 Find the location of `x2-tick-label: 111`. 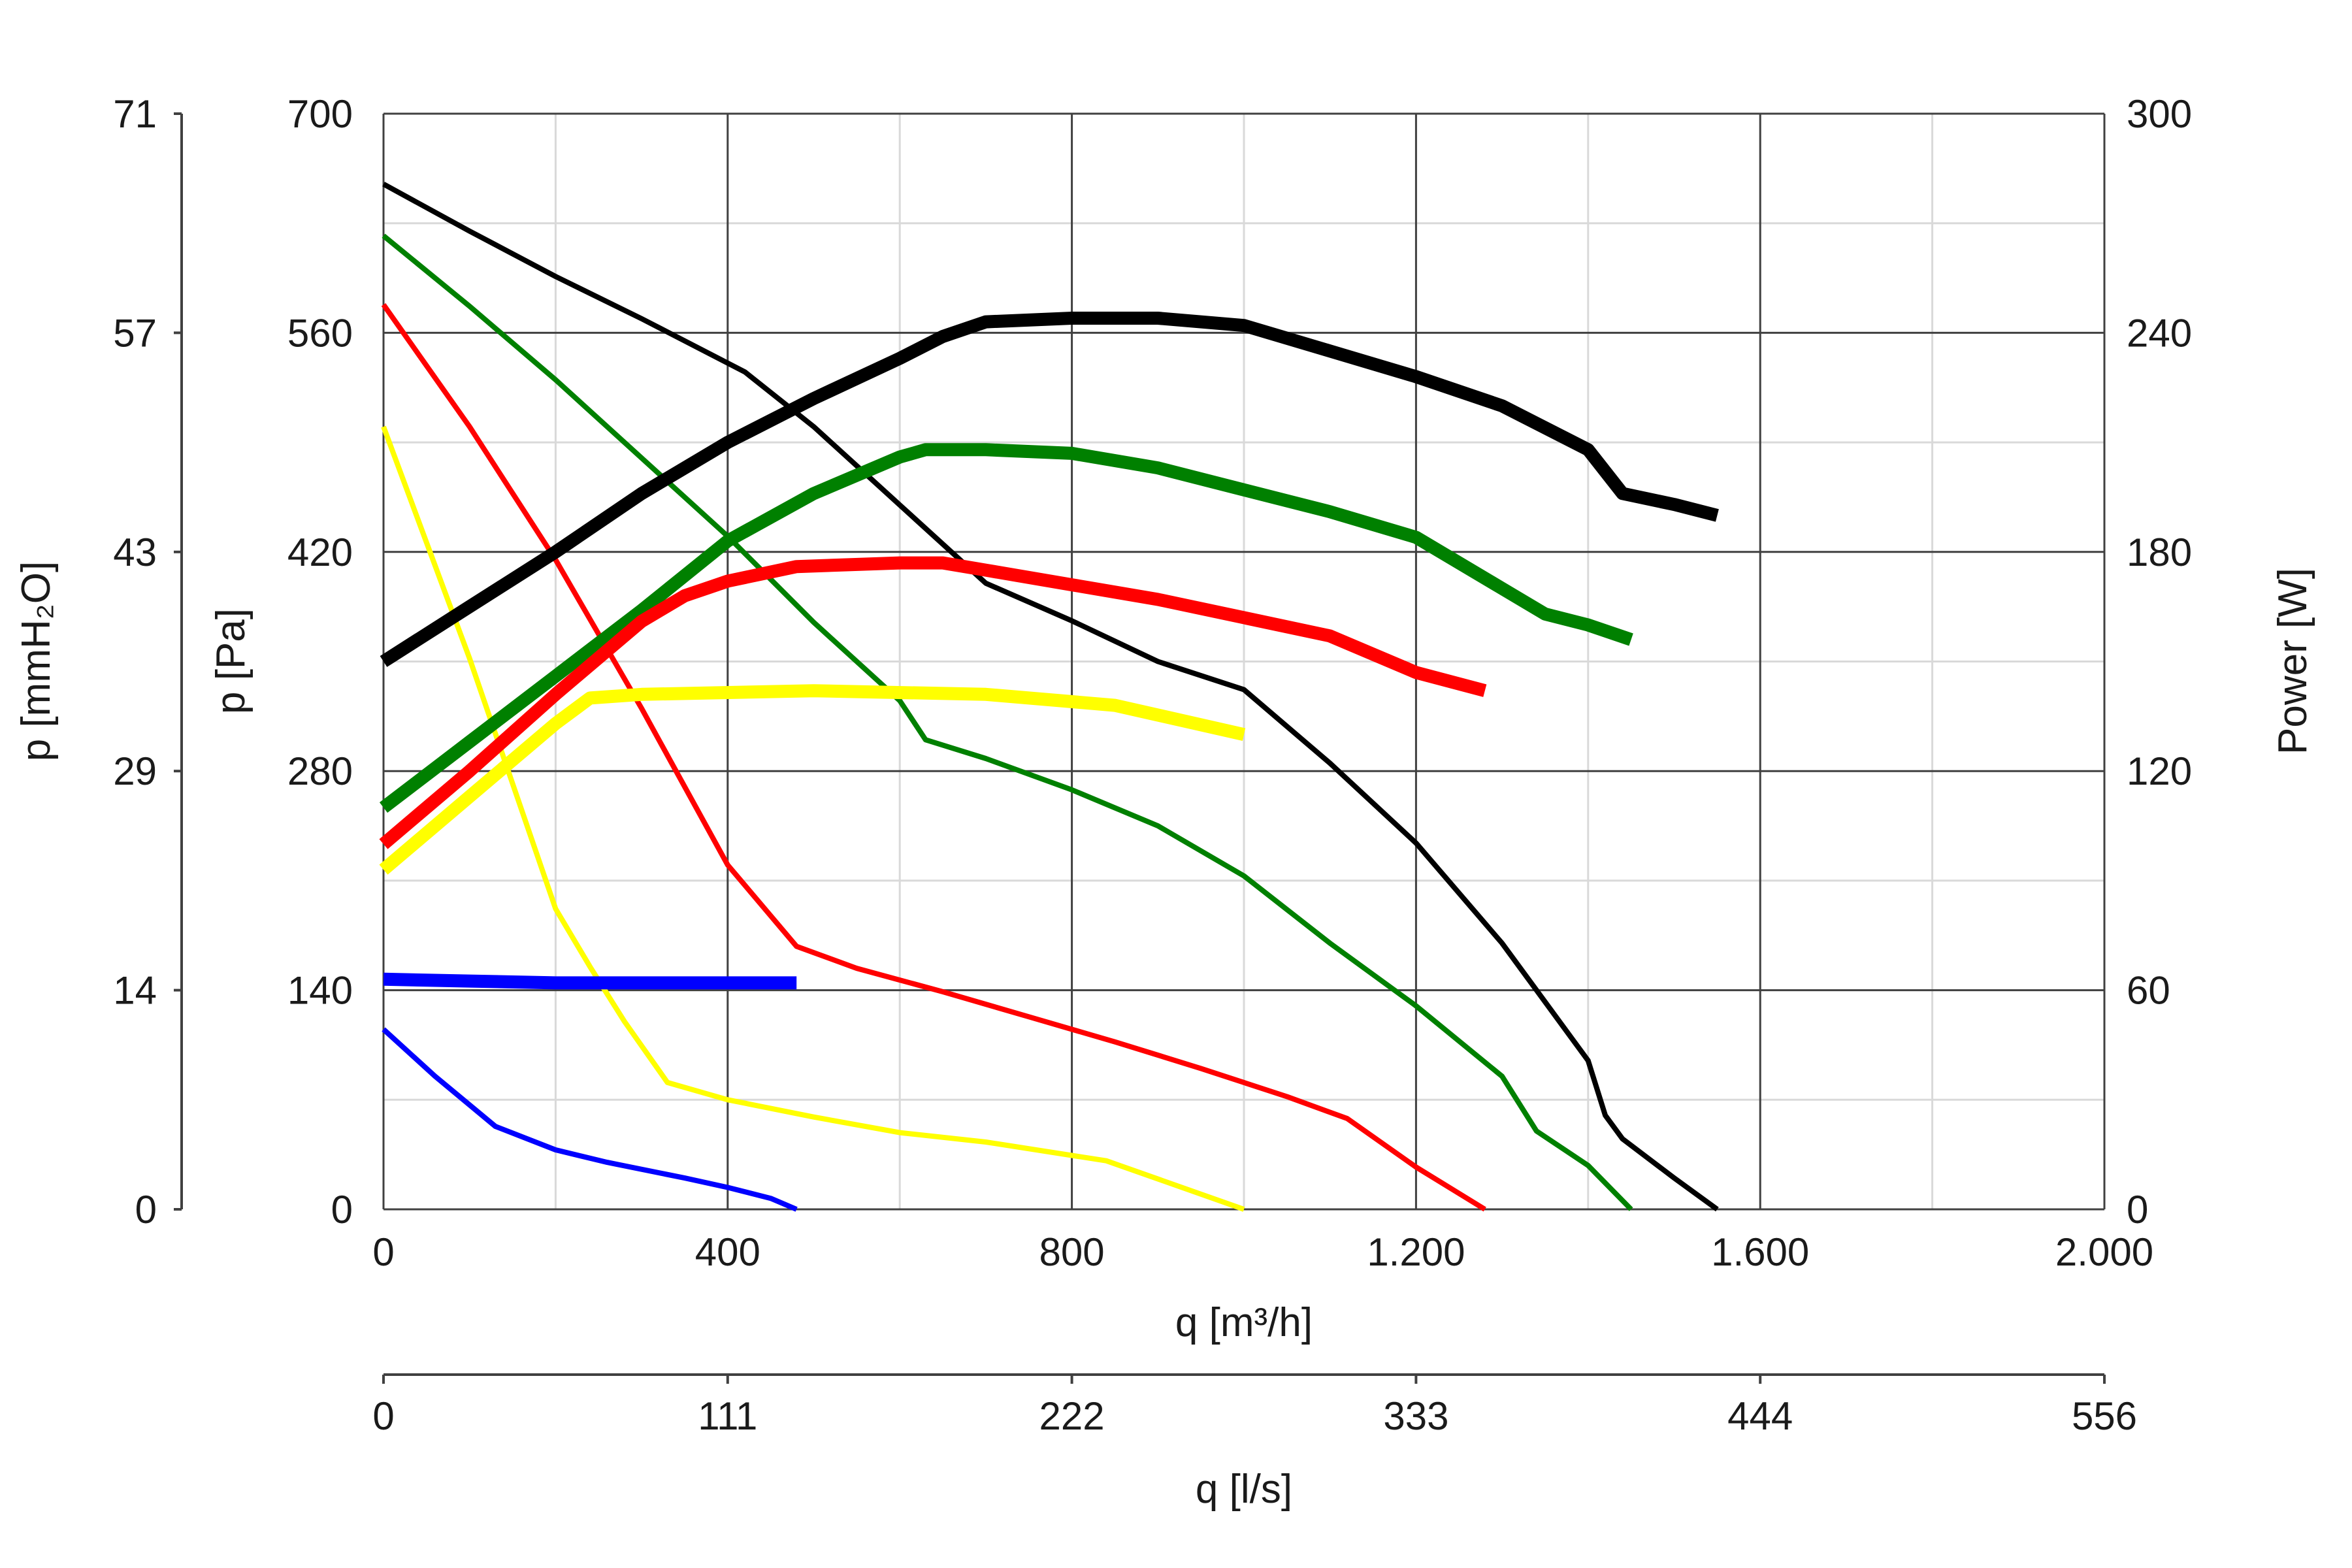

x2-tick-label: 111 is located at coordinates (727, 1416).